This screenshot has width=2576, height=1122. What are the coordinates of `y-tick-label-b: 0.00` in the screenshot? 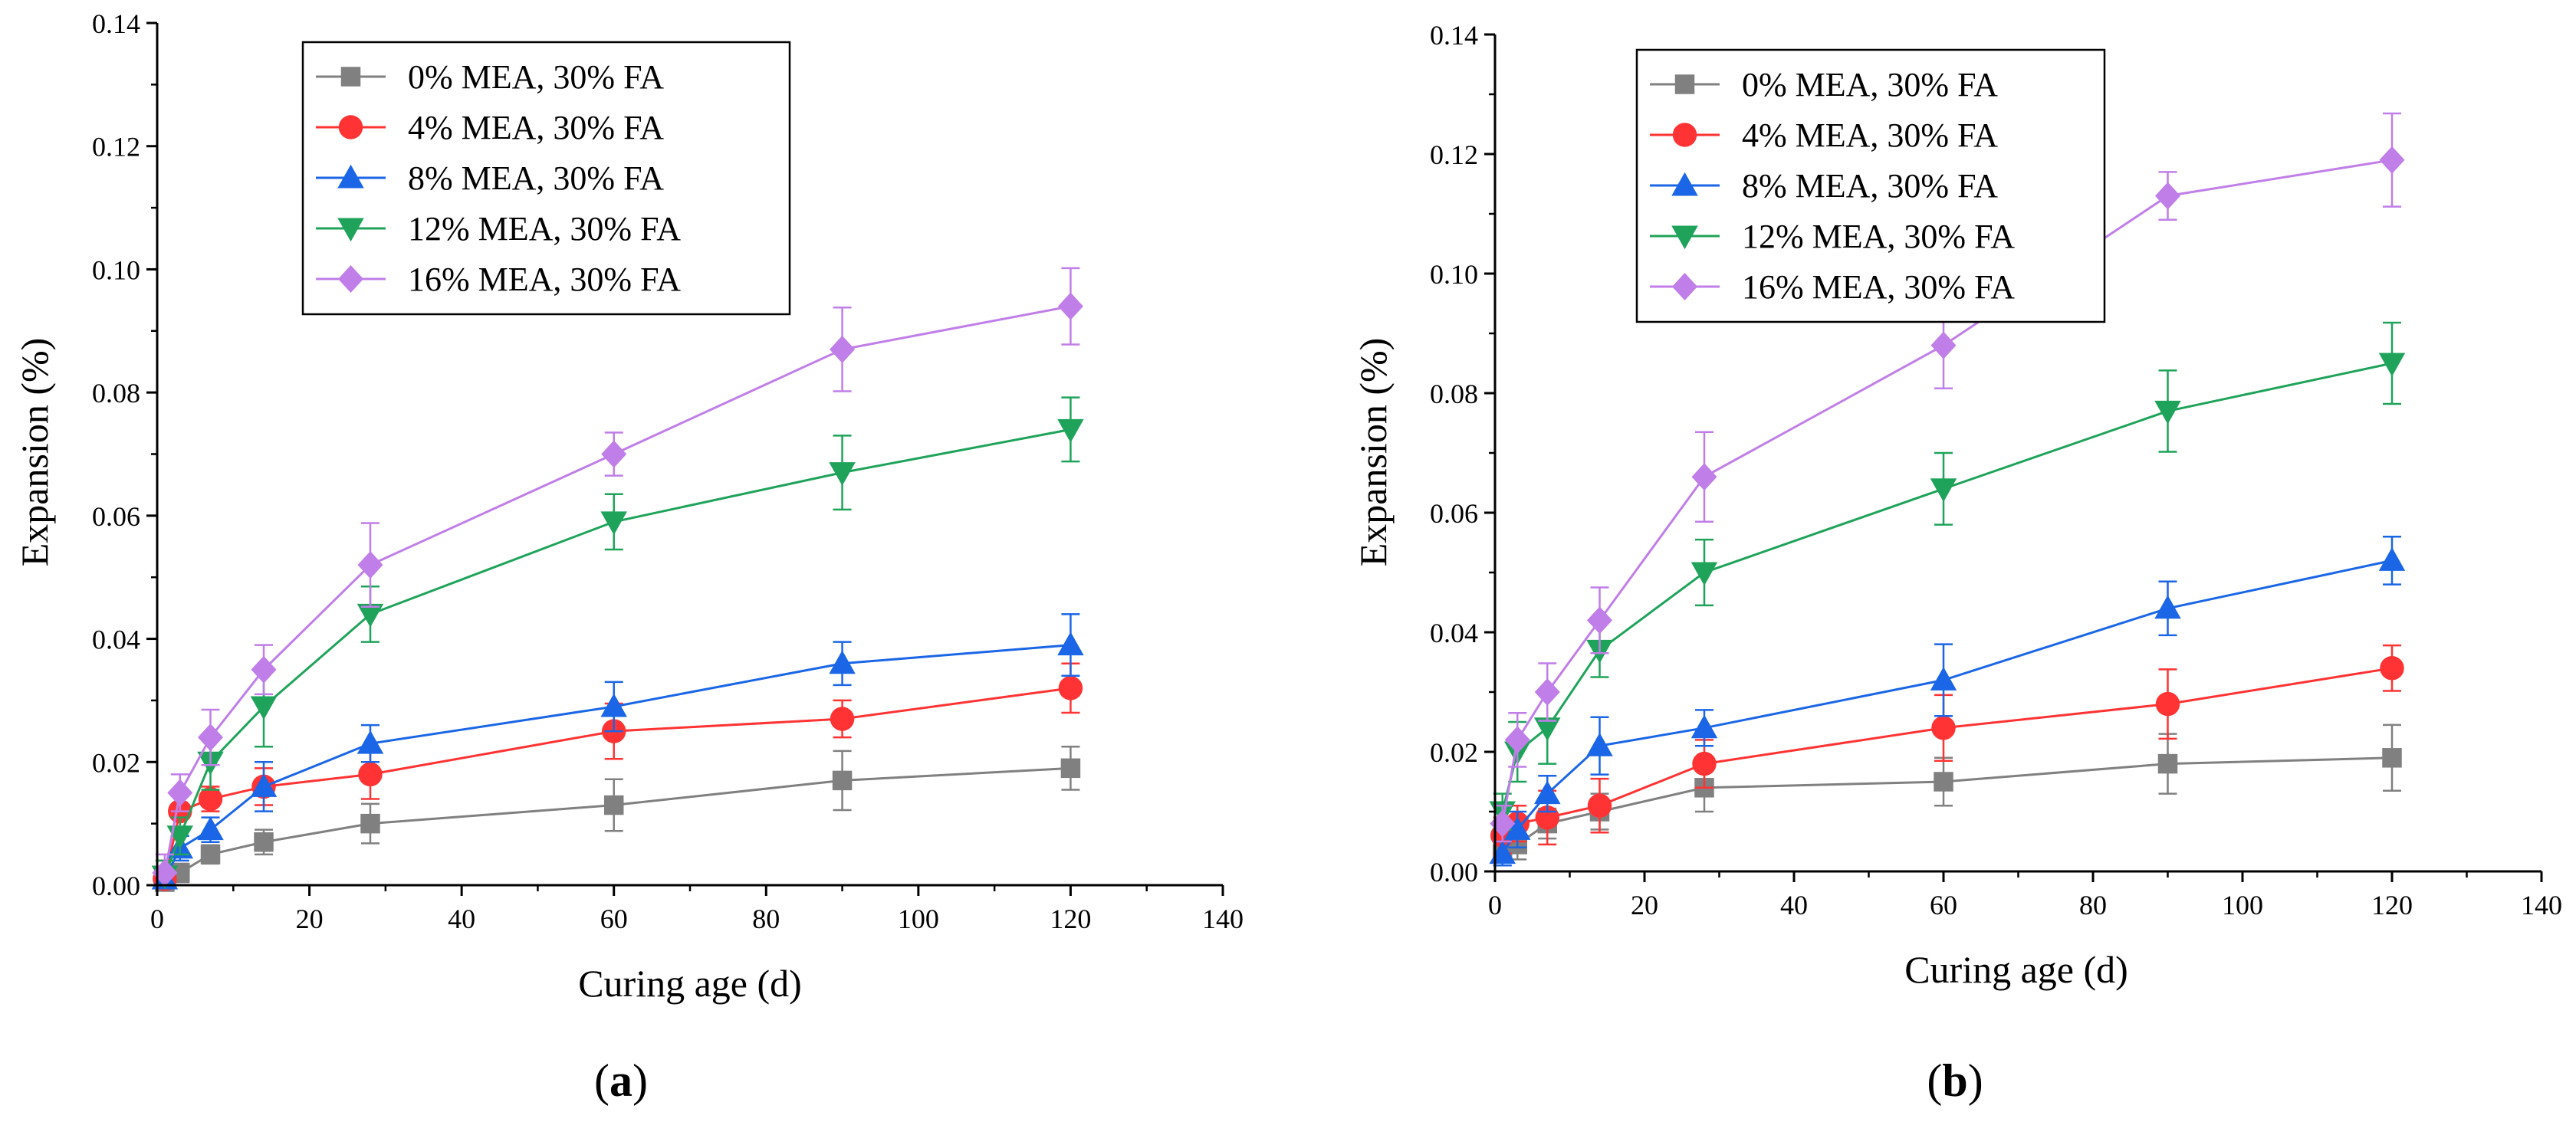 It's located at (1454, 872).